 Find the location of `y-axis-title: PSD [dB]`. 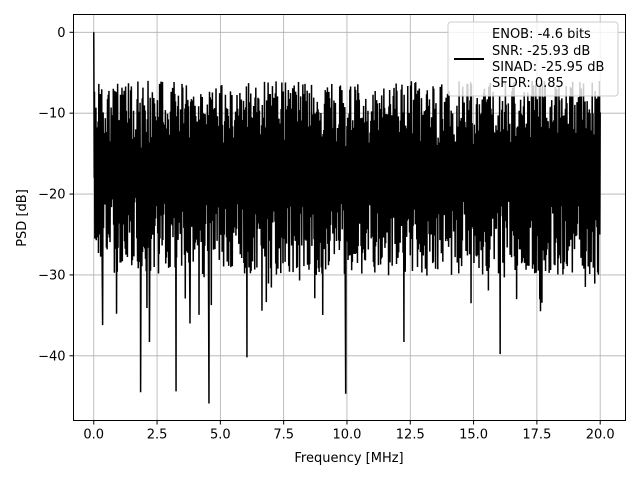

y-axis-title: PSD [dB] is located at coordinates (22, 218).